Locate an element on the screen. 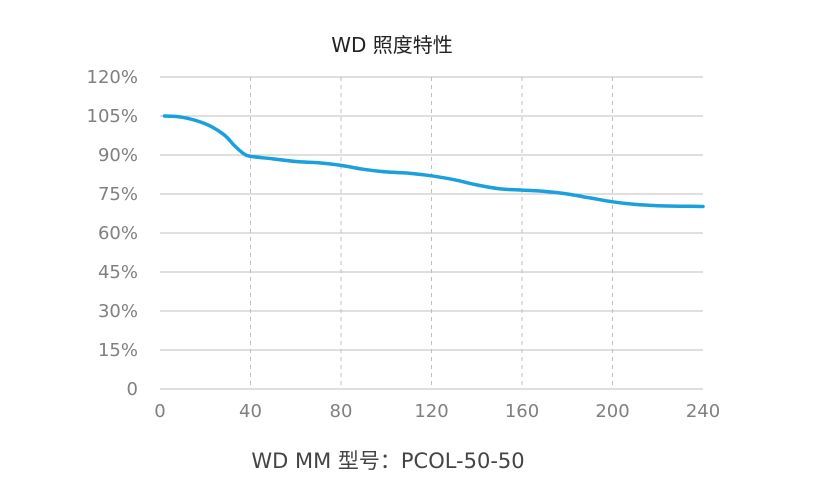 This screenshot has height=488, width=840. series-layer is located at coordinates (433, 161).